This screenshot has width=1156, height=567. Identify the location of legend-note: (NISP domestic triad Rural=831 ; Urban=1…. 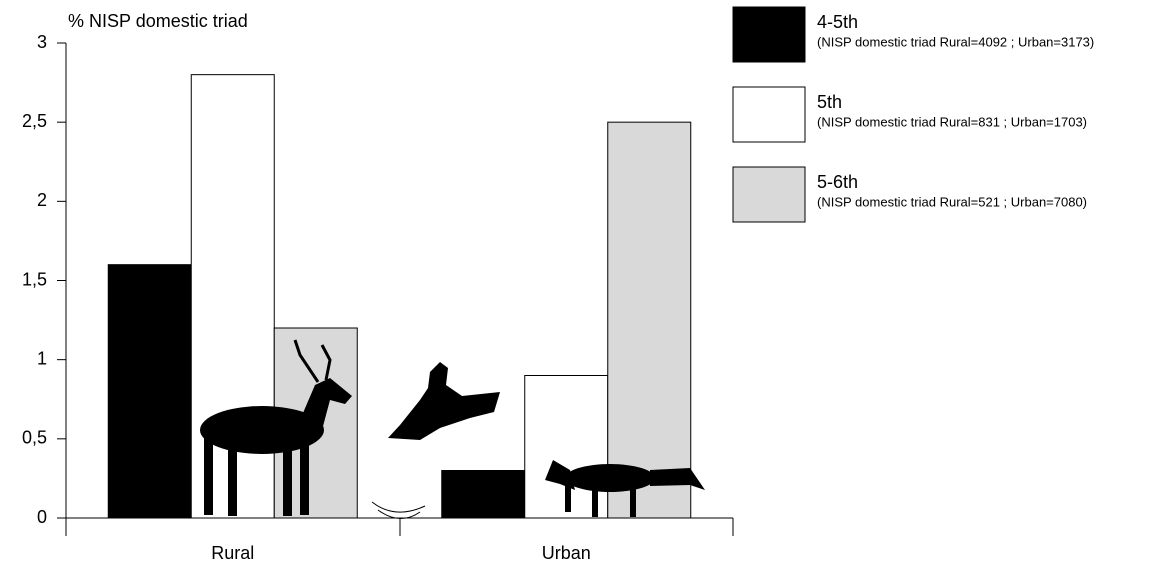
(952, 121).